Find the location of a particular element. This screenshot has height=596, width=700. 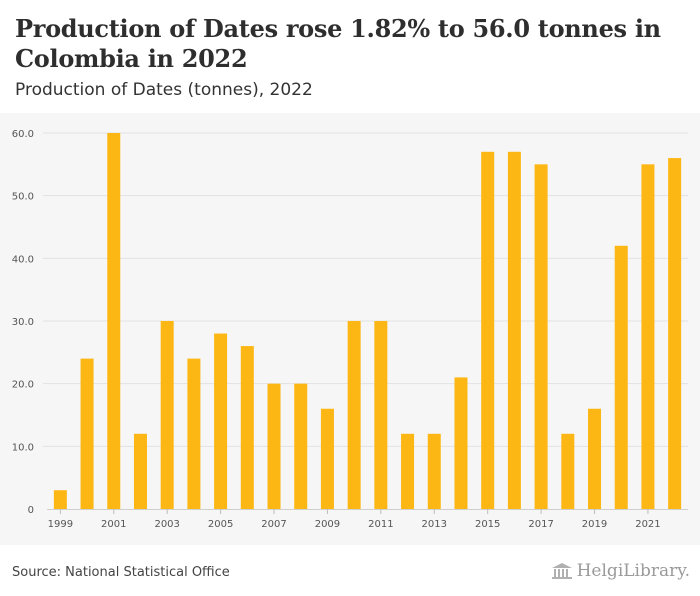

bar-2012 is located at coordinates (408, 471).